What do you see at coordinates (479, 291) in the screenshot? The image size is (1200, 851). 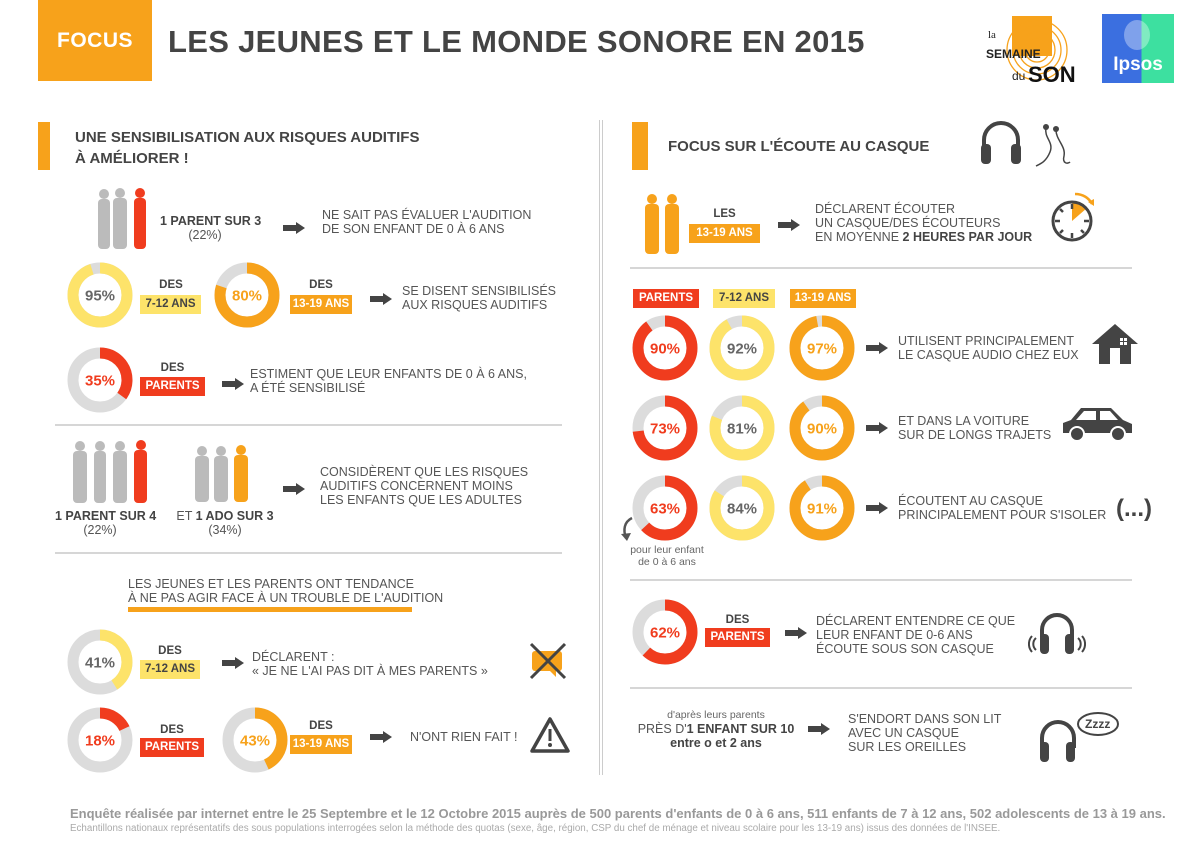 I see `row-text: SE DISENT SENSIBILISÉS` at bounding box center [479, 291].